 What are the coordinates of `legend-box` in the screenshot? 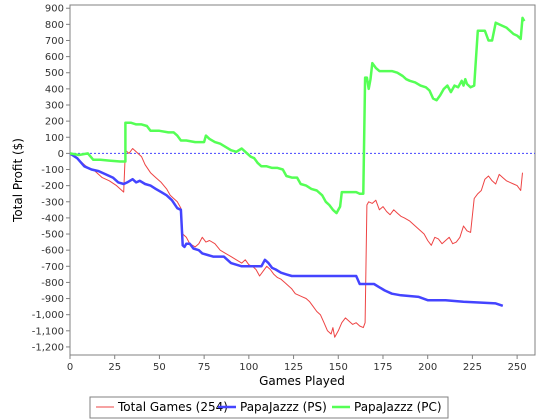 It's located at (269, 407).